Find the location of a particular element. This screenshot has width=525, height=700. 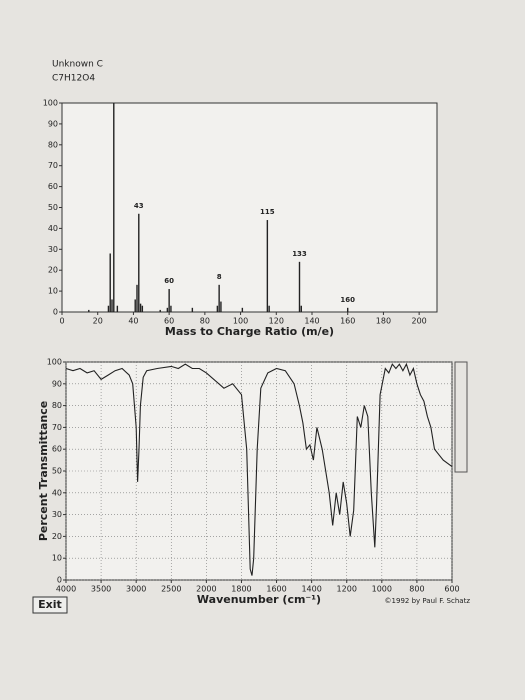

x-tick-label: 180 is located at coordinates (383, 321).